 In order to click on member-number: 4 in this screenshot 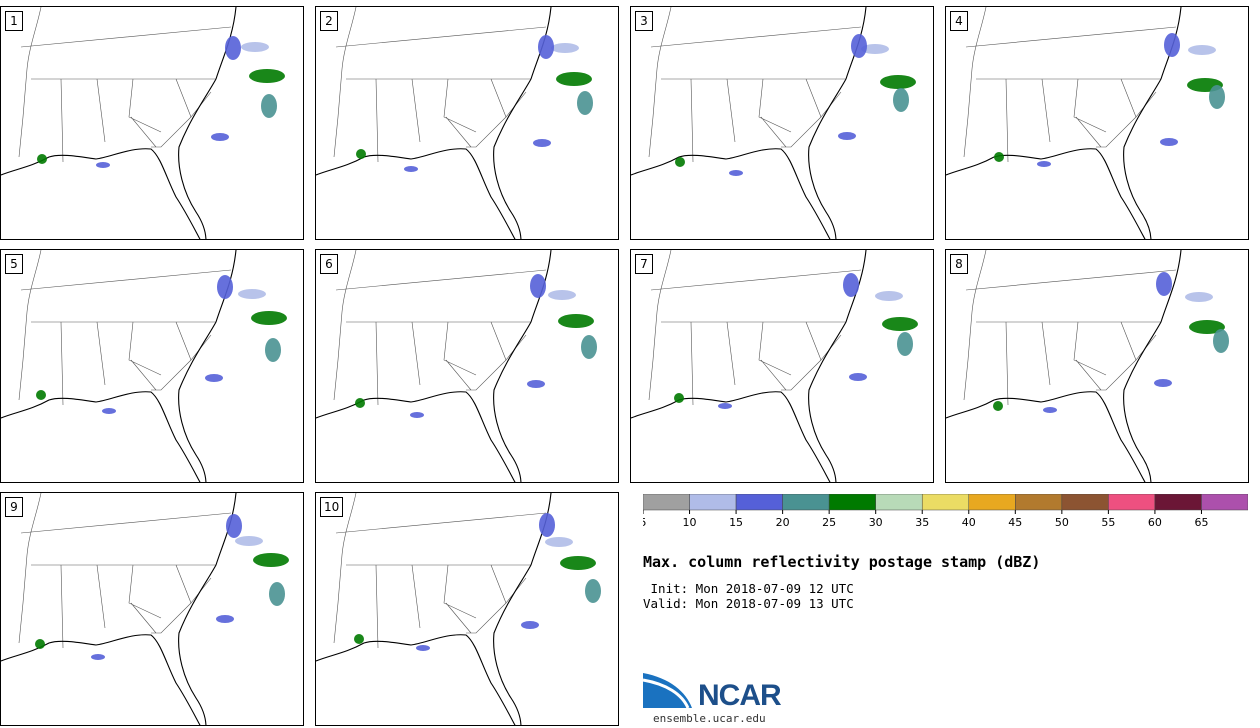, I will do `click(959, 21)`.